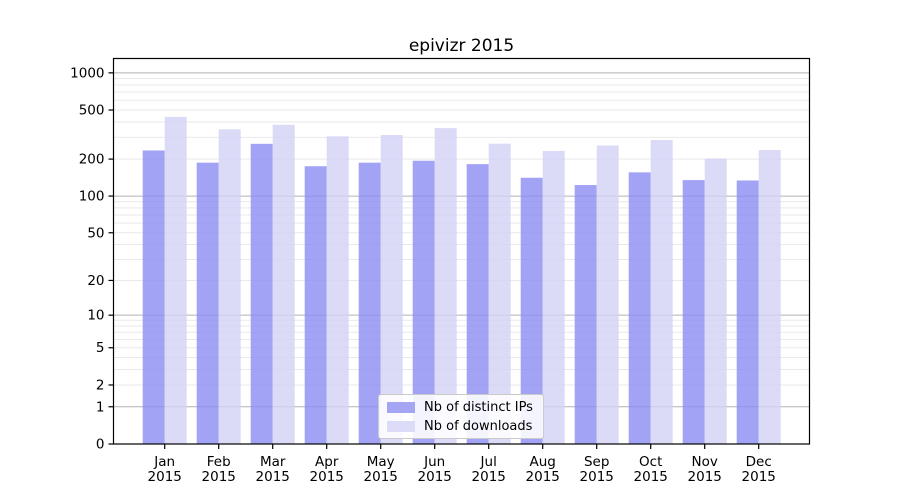  What do you see at coordinates (153, 297) in the screenshot?
I see `bar-nb-of-distinct-ips-jan-2015` at bounding box center [153, 297].